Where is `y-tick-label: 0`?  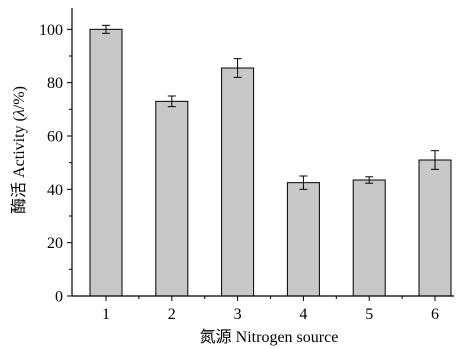
y-tick-label: 0 is located at coordinates (59, 297).